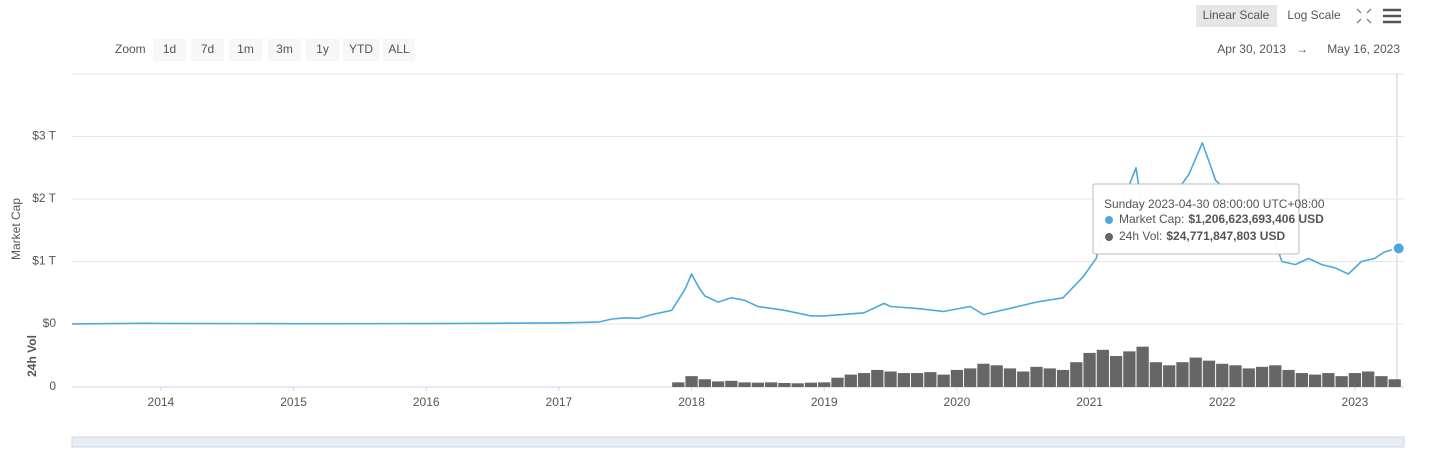 The width and height of the screenshot is (1438, 462). I want to click on x-tick-label: 2017, so click(559, 402).